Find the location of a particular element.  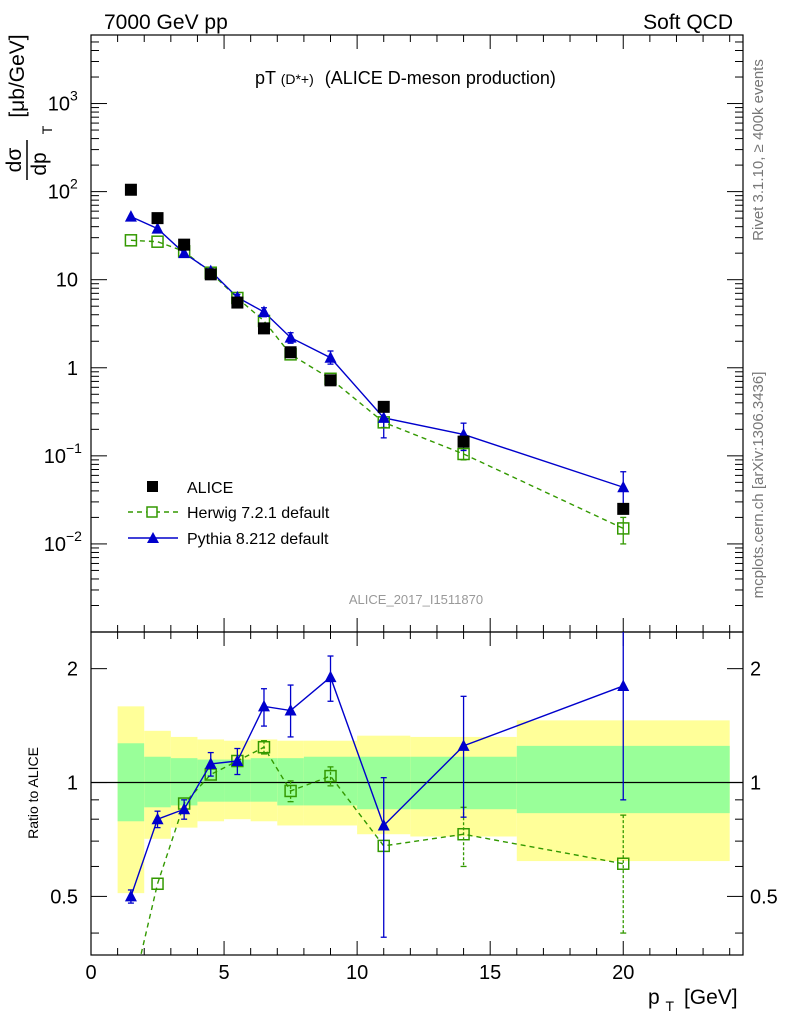

y-tick-label-exp: 2 is located at coordinates (74, 184).